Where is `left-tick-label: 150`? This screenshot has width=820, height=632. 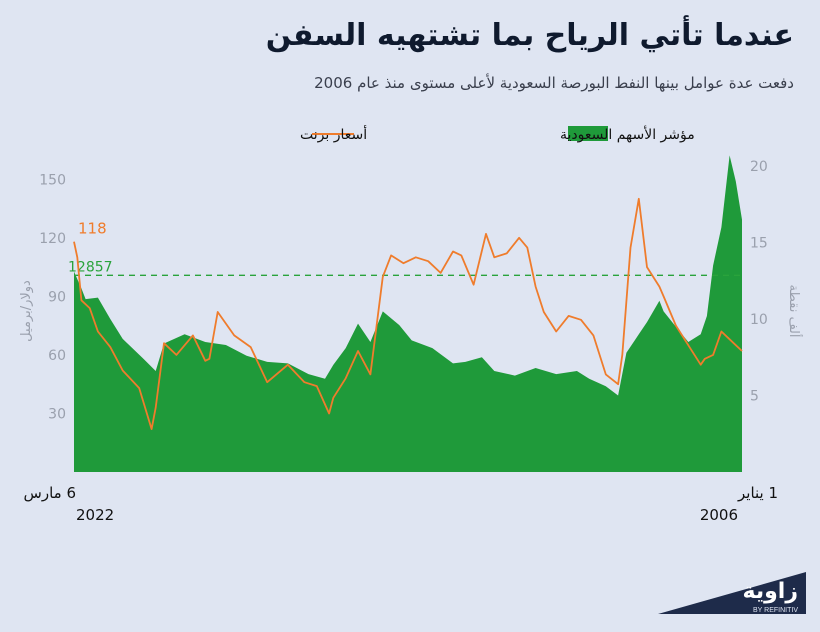
left-tick-label: 150 is located at coordinates (52, 180).